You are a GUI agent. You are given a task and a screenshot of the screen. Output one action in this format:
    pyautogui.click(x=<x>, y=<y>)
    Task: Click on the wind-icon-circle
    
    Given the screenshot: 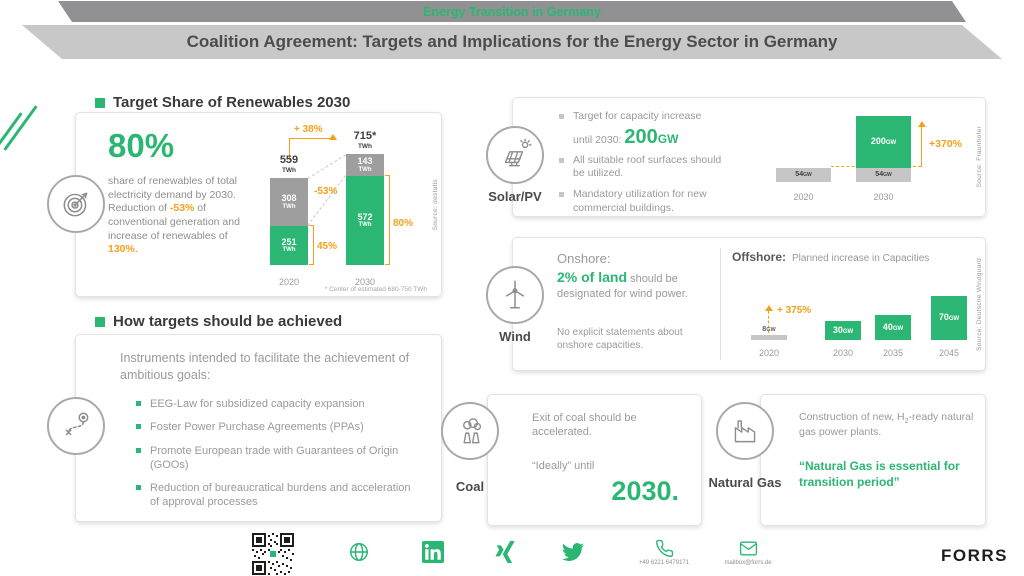 What is the action you would take?
    pyautogui.click(x=515, y=295)
    